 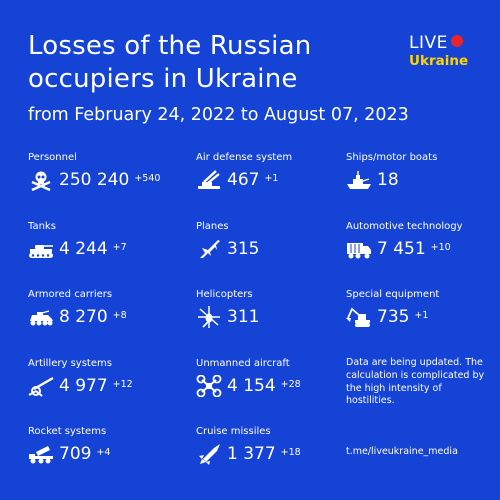 I want to click on stat-label: Ships/motor boats, so click(x=392, y=157).